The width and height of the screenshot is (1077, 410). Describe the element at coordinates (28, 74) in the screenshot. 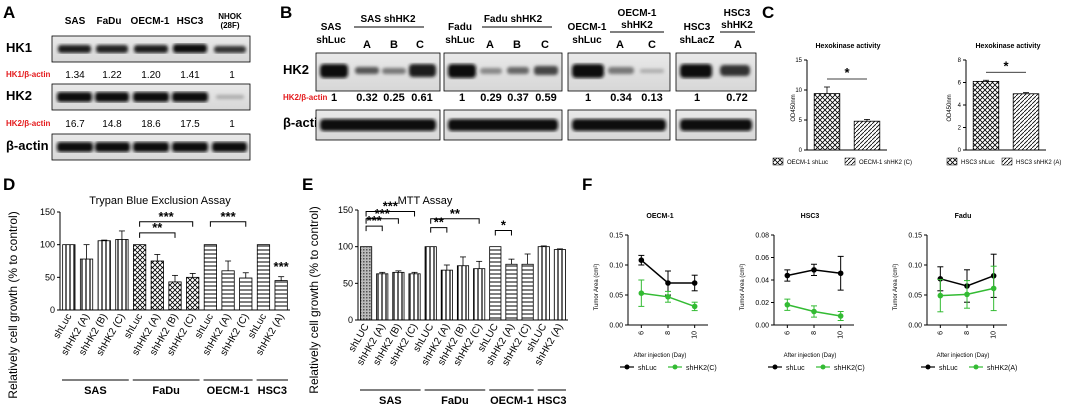

I see `ratio-label-hk1: HK1/β-actin` at that location.